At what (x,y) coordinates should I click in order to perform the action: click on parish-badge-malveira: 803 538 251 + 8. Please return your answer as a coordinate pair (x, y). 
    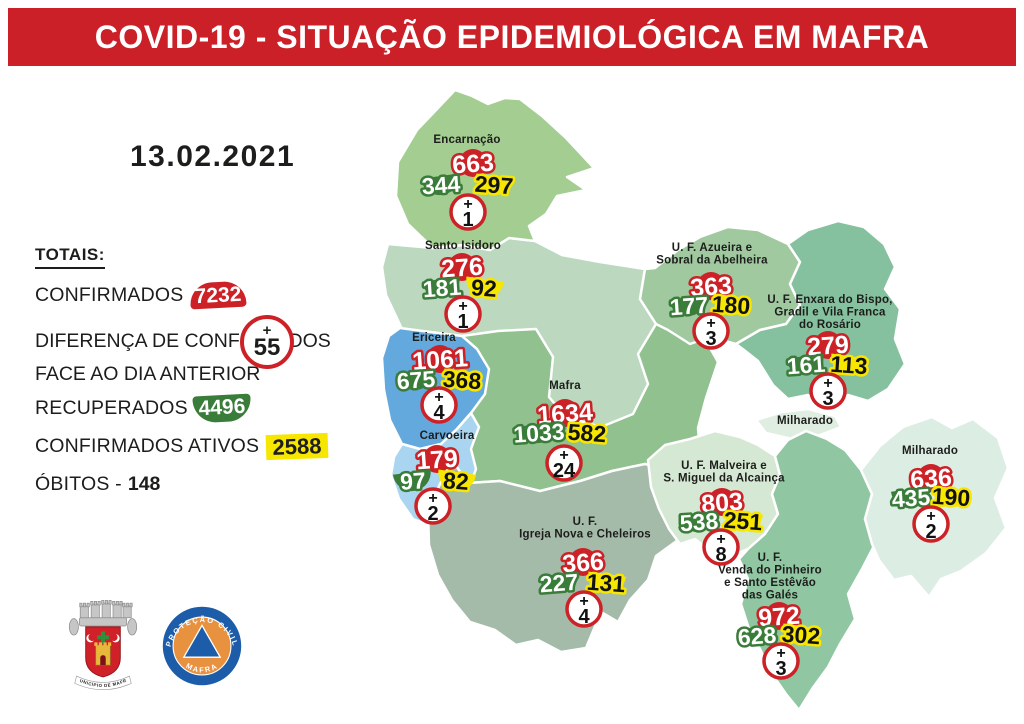
    Looking at the image, I should click on (720, 525).